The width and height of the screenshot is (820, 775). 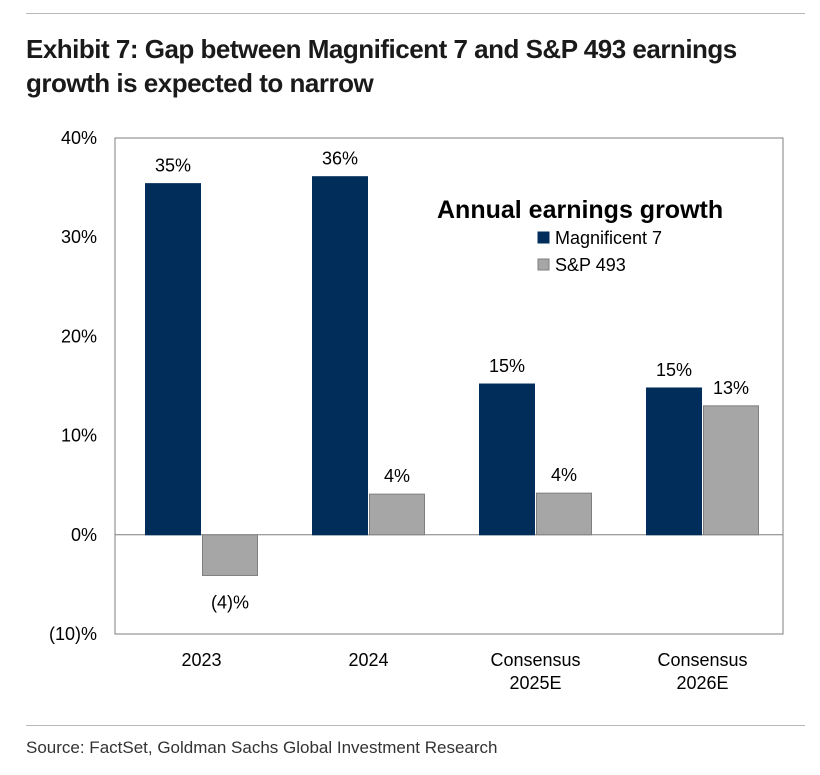 What do you see at coordinates (84, 535) in the screenshot?
I see `y-tick-label: 0%` at bounding box center [84, 535].